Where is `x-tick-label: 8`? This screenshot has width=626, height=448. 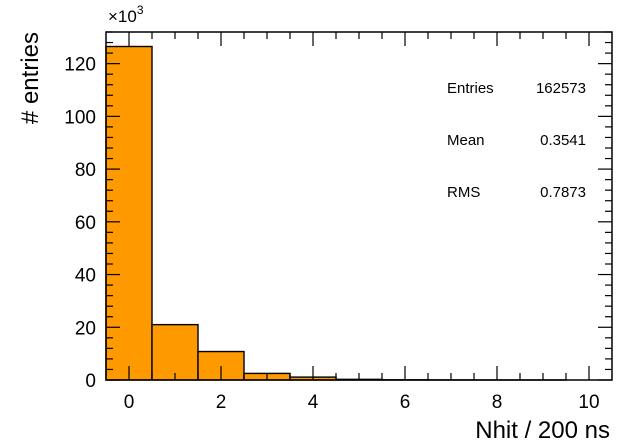 x-tick-label: 8 is located at coordinates (497, 402).